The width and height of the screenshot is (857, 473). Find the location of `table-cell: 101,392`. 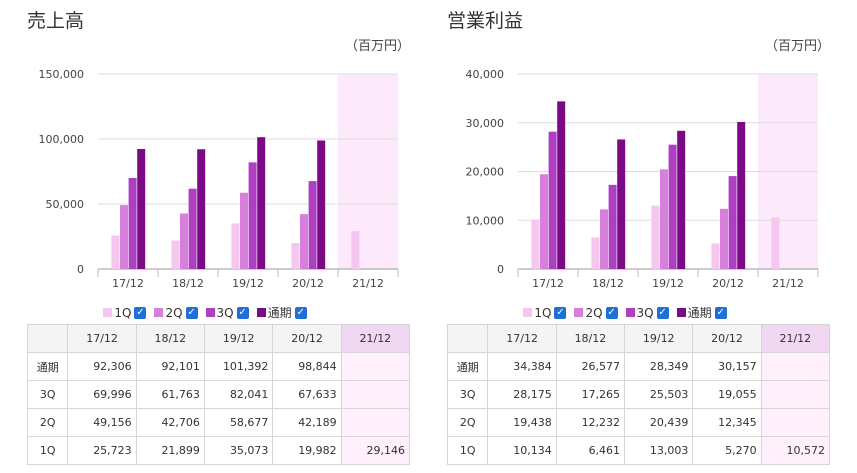

table-cell: 101,392 is located at coordinates (238, 366).